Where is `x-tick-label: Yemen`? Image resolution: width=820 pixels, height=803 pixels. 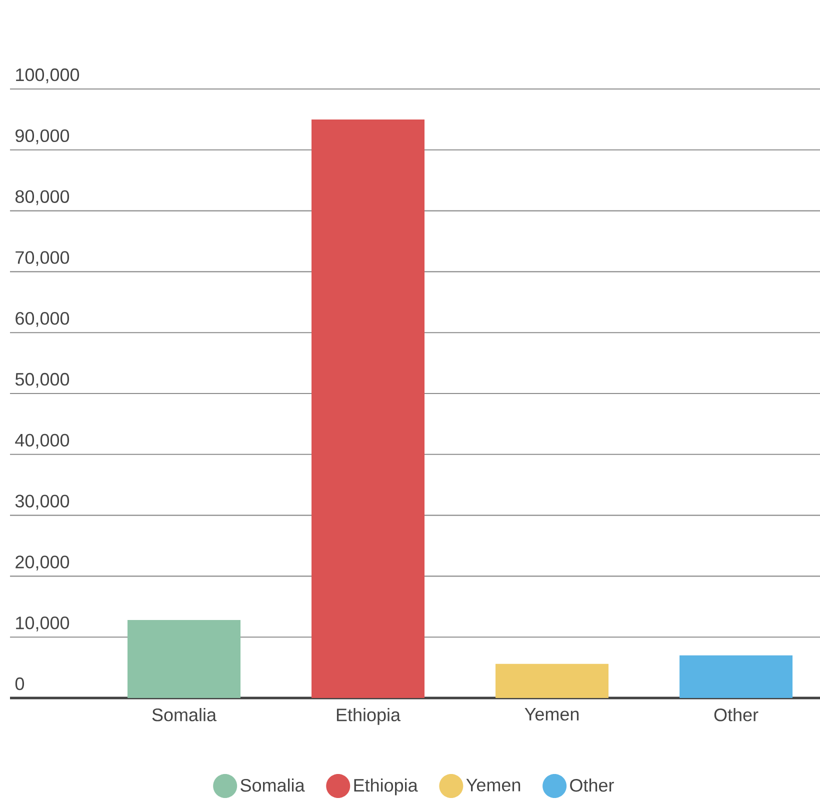 x-tick-label: Yemen is located at coordinates (551, 714).